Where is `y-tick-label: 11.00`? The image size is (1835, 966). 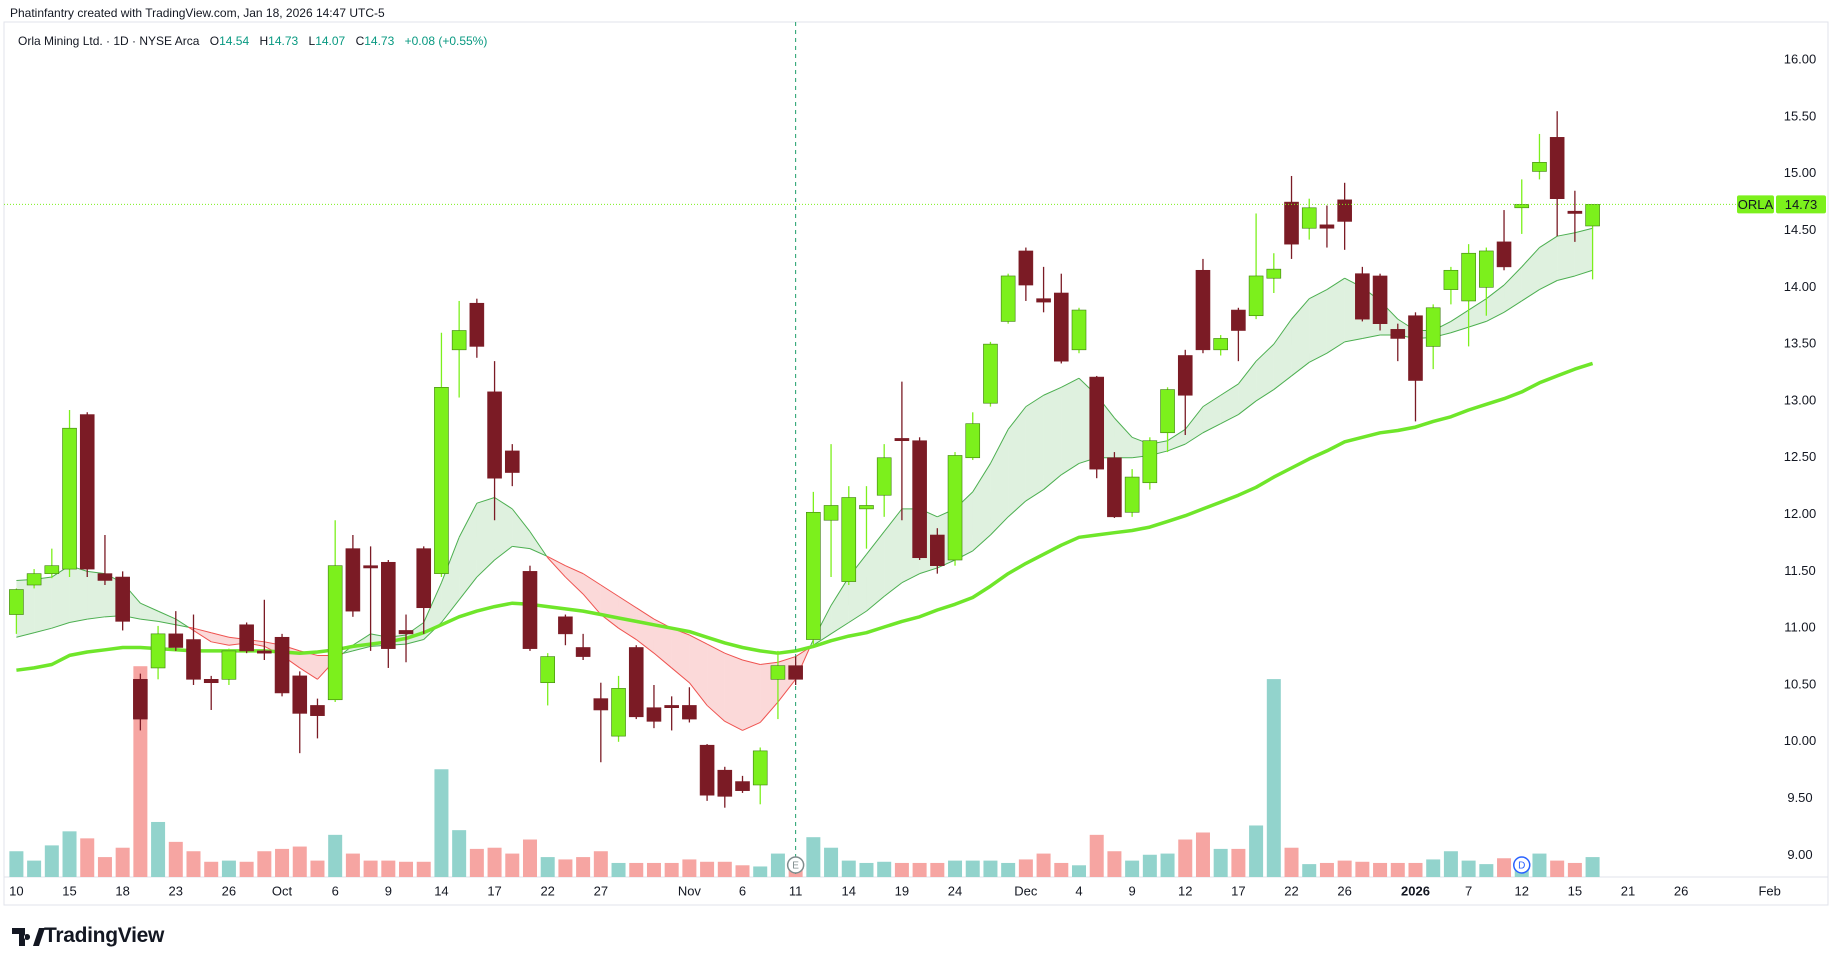 y-tick-label: 11.00 is located at coordinates (1800, 627).